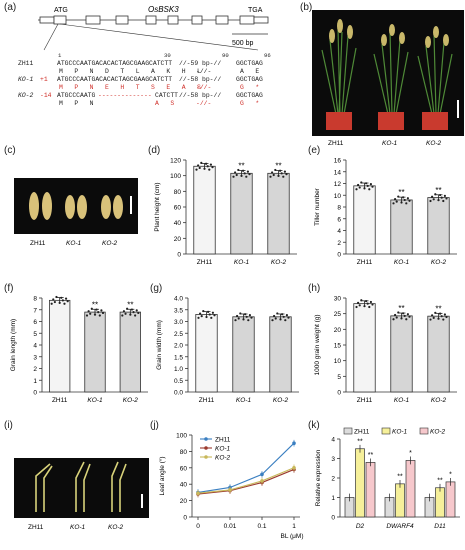  What do you see at coordinates (200, 95) in the screenshot?
I see `seq-gap-ko2: //-58 bp-//` at bounding box center [200, 95].